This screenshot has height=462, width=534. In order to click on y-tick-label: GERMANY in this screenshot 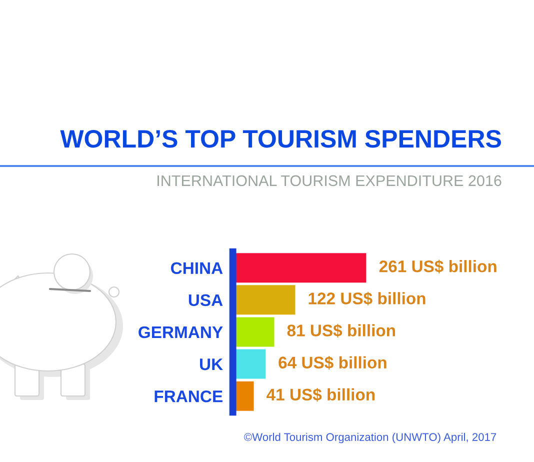, I will do `click(180, 332)`.